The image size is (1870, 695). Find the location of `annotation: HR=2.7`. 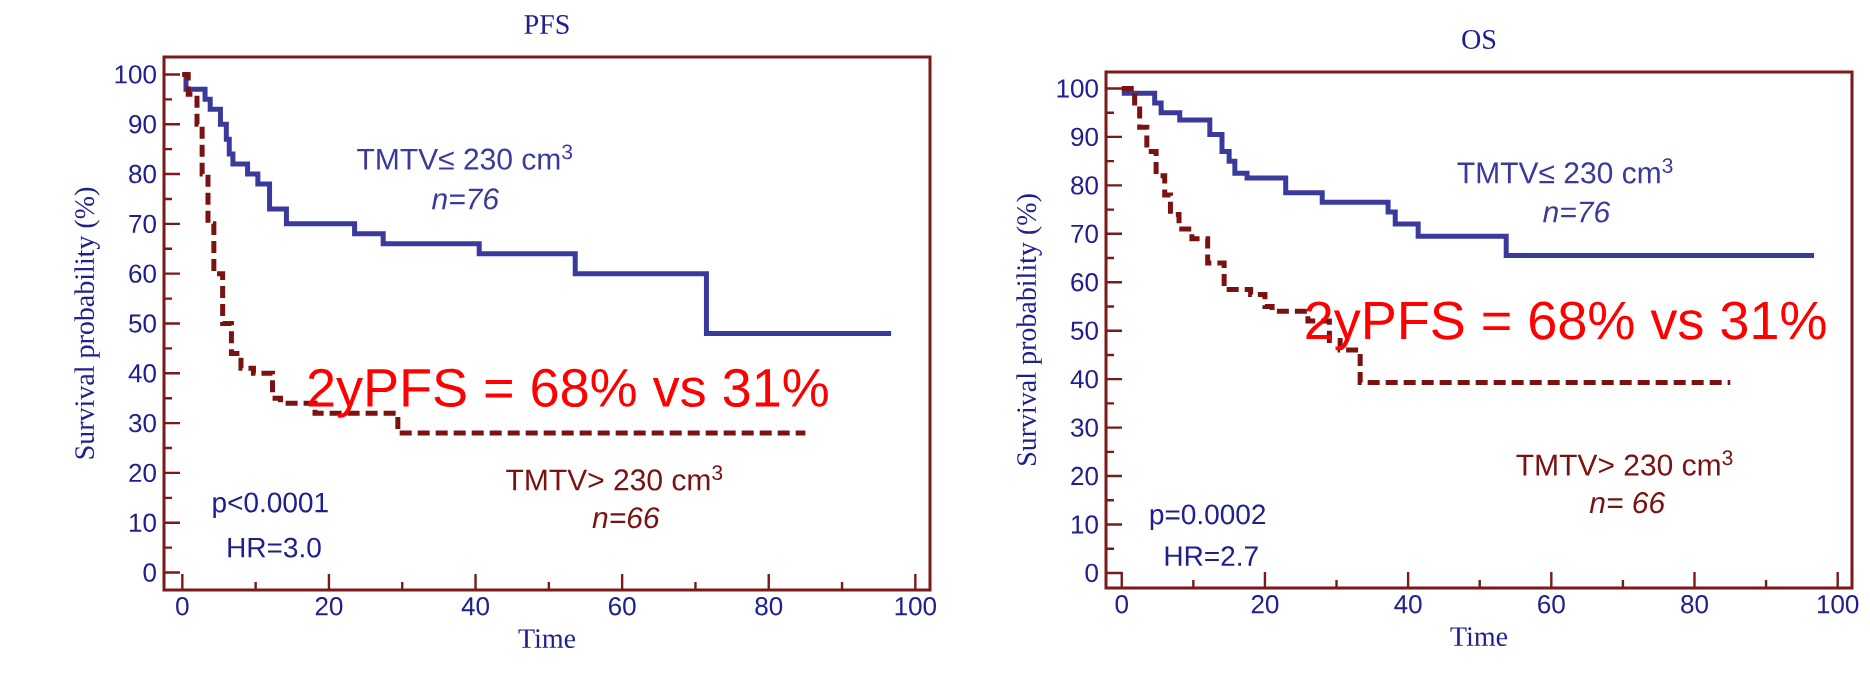

annotation: HR=2.7 is located at coordinates (1211, 556).